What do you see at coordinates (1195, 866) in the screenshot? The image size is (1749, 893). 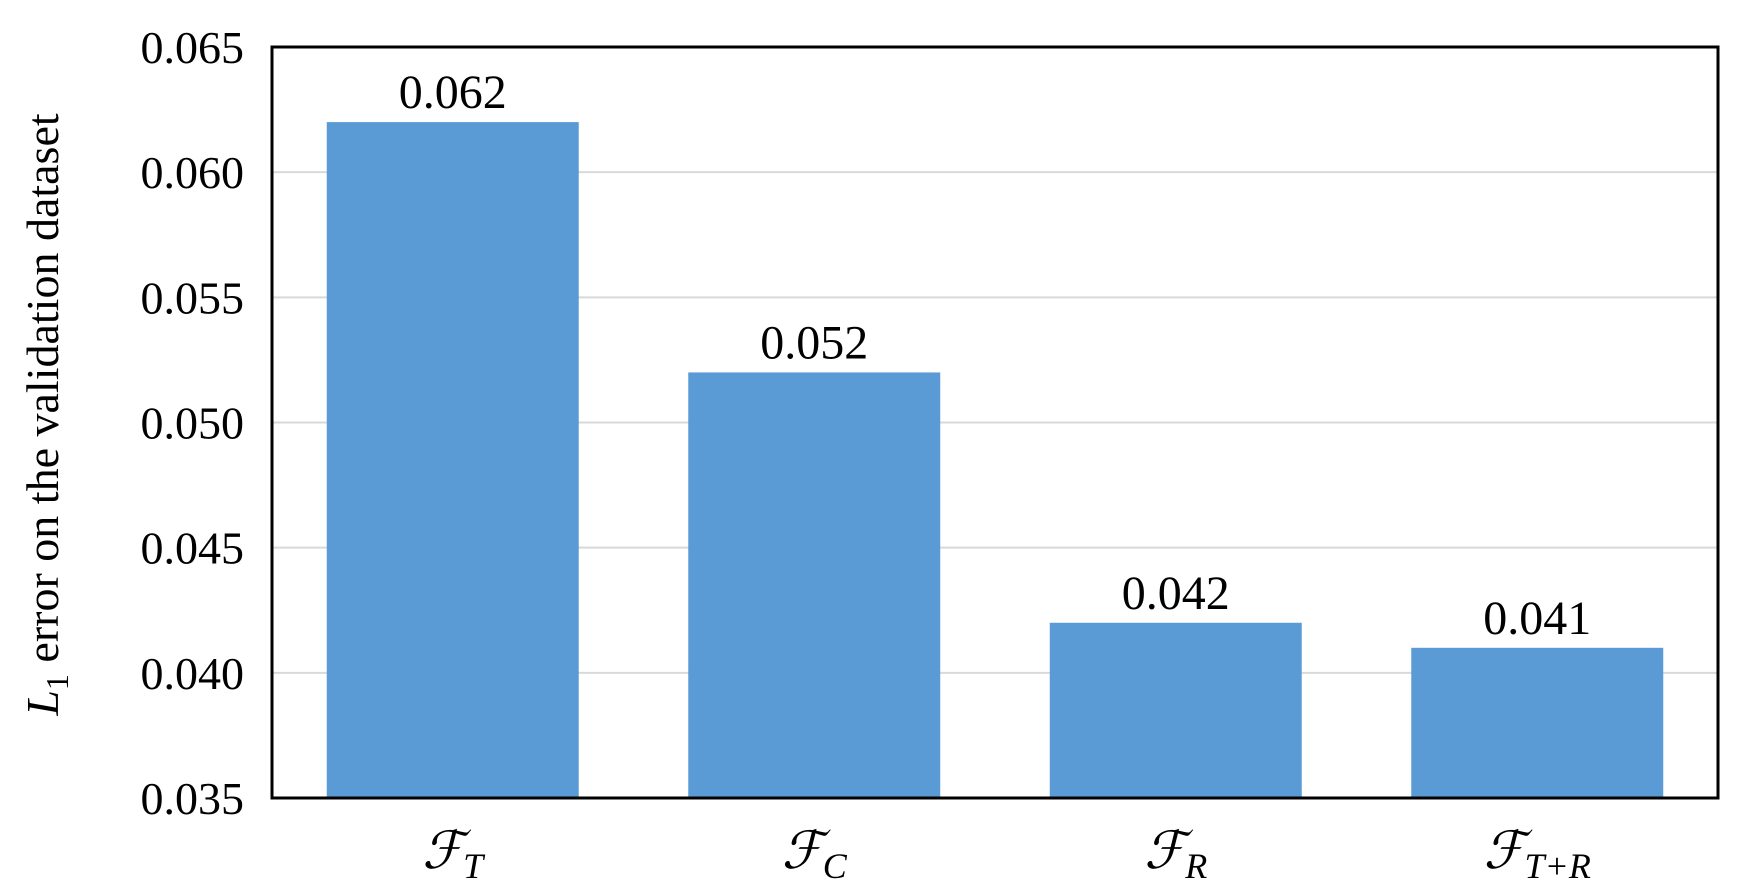 I see `x-tick-label-subscript: R` at bounding box center [1195, 866].